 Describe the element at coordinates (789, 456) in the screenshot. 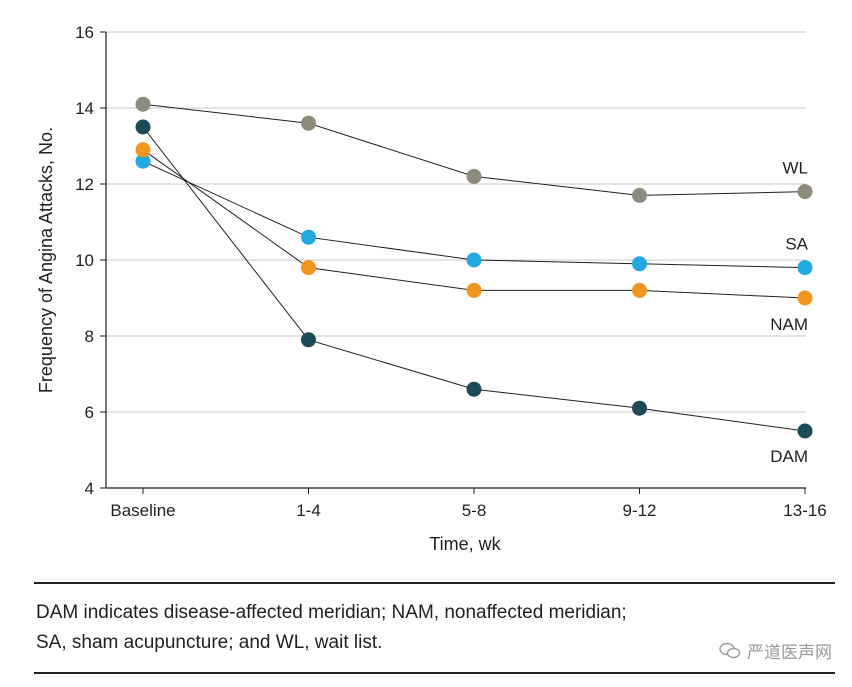

I see `series-label-dam: DAM` at that location.